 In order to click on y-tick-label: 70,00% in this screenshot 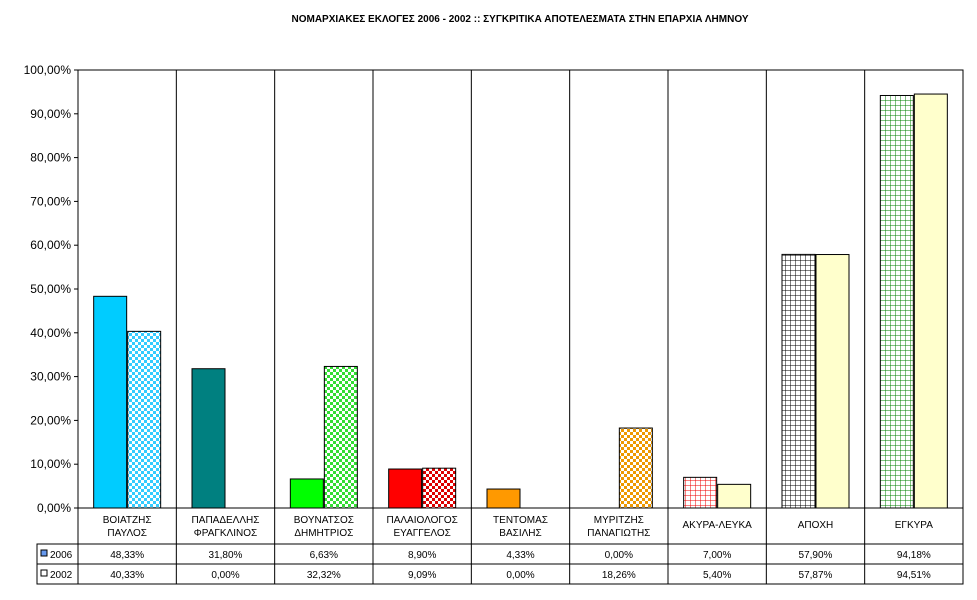, I will do `click(50, 201)`.